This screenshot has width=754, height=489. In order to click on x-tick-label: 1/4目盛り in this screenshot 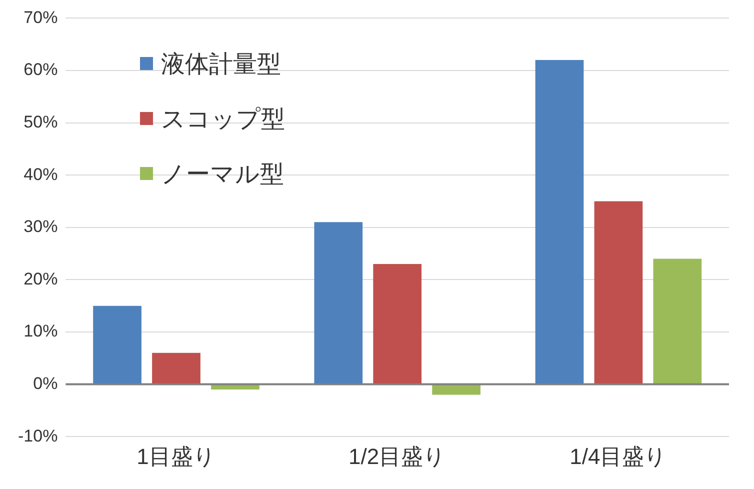, I will do `click(619, 456)`.